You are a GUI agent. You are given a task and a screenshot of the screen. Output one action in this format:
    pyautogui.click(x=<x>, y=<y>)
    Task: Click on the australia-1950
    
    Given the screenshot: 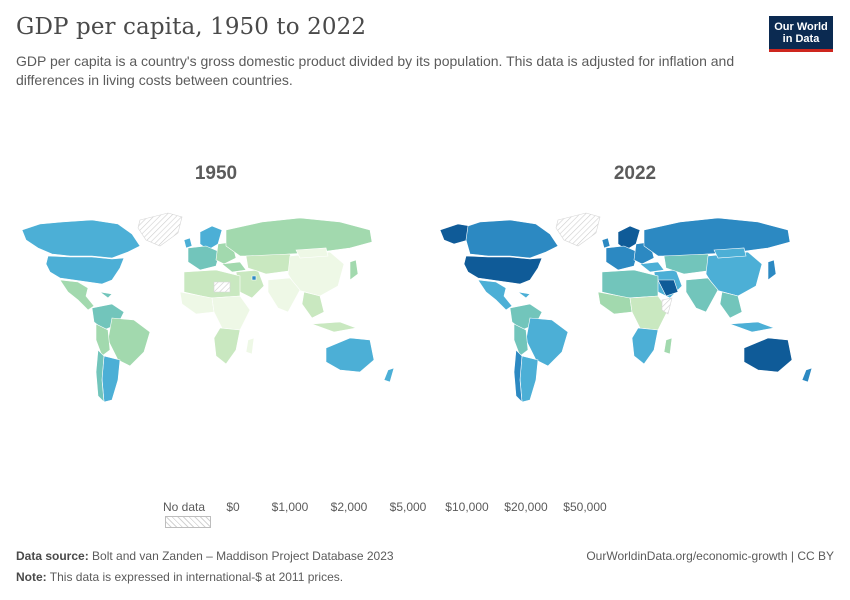 What is the action you would take?
    pyautogui.click(x=350, y=355)
    